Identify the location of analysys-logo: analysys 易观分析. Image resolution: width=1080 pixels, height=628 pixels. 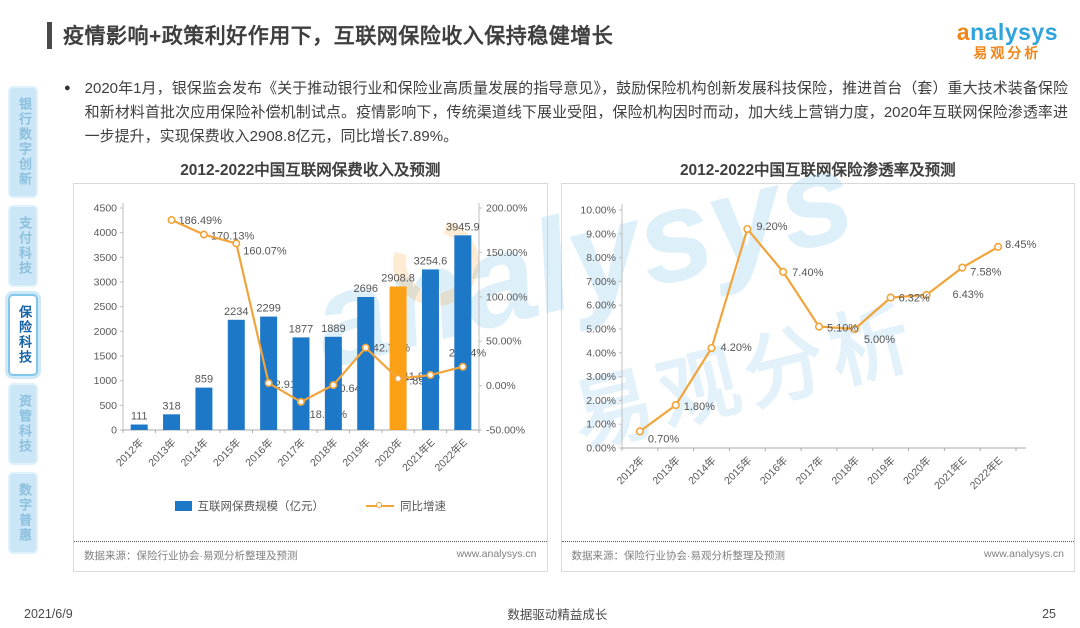
(1009, 40).